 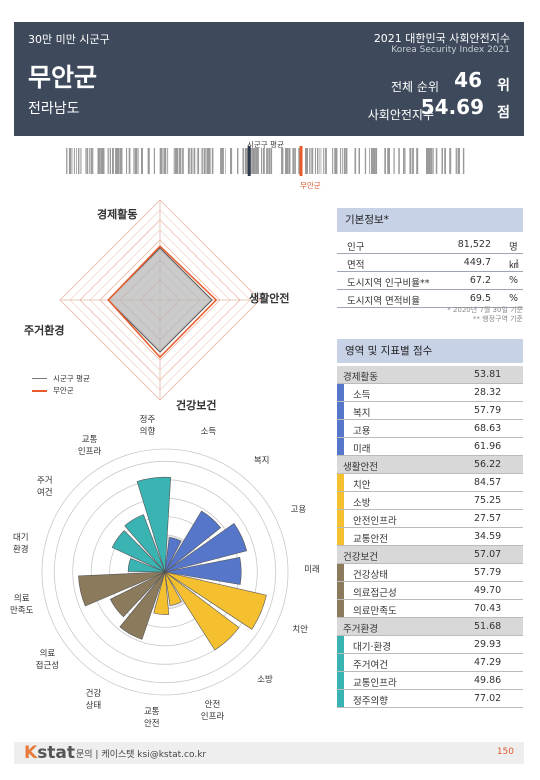 I want to click on indicator-name: 의료만족도, so click(x=375, y=611).